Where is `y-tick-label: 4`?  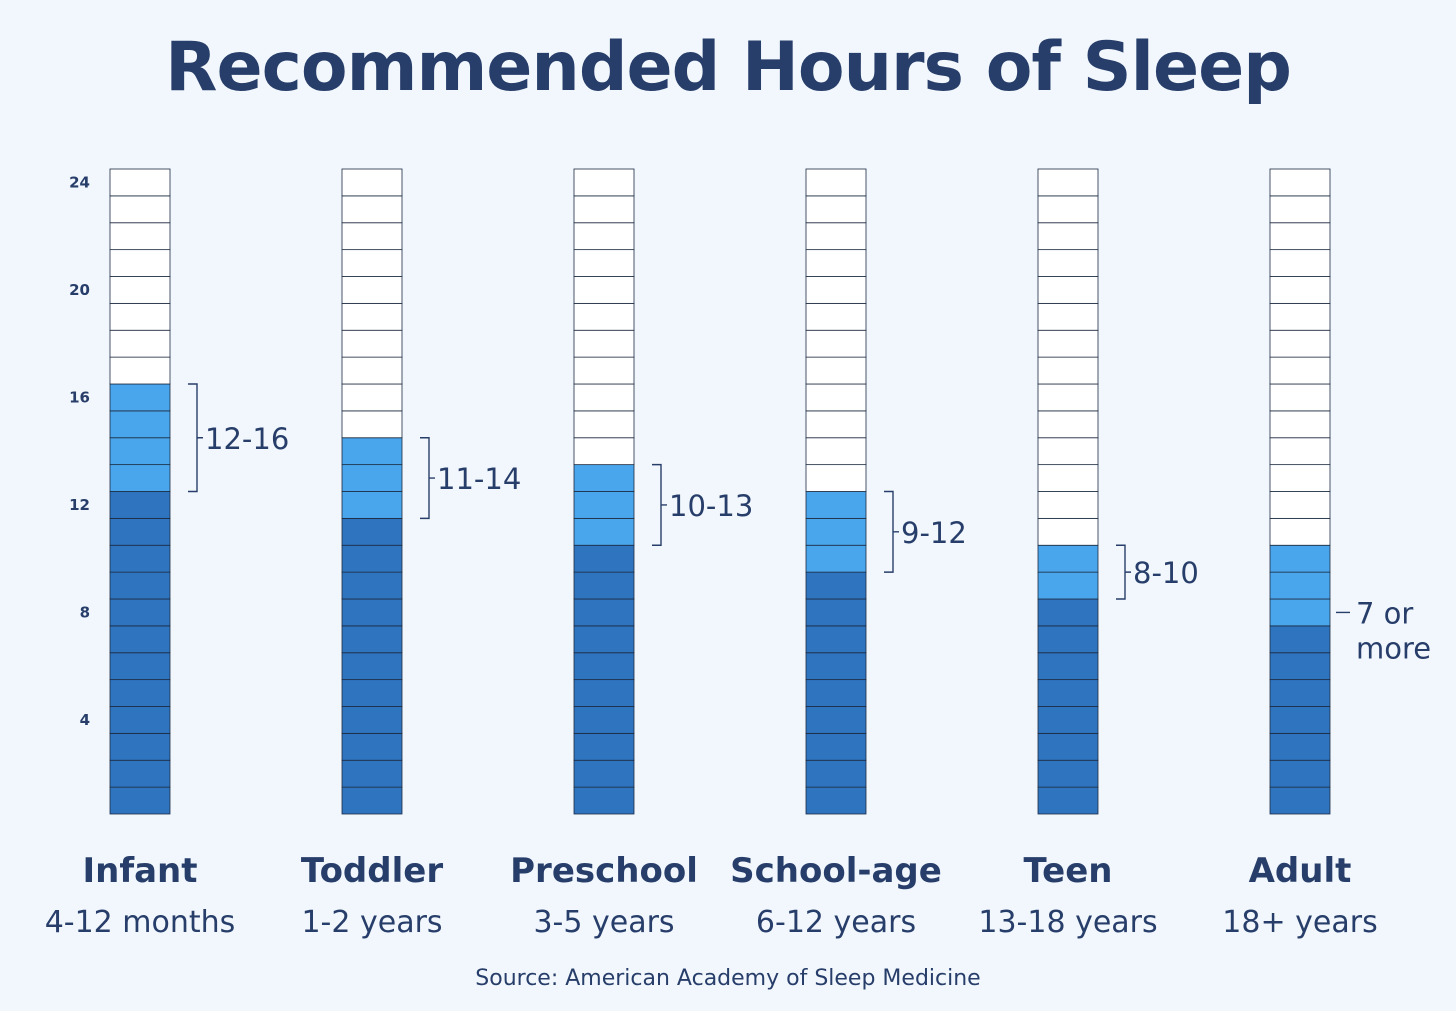 y-tick-label: 4 is located at coordinates (85, 720).